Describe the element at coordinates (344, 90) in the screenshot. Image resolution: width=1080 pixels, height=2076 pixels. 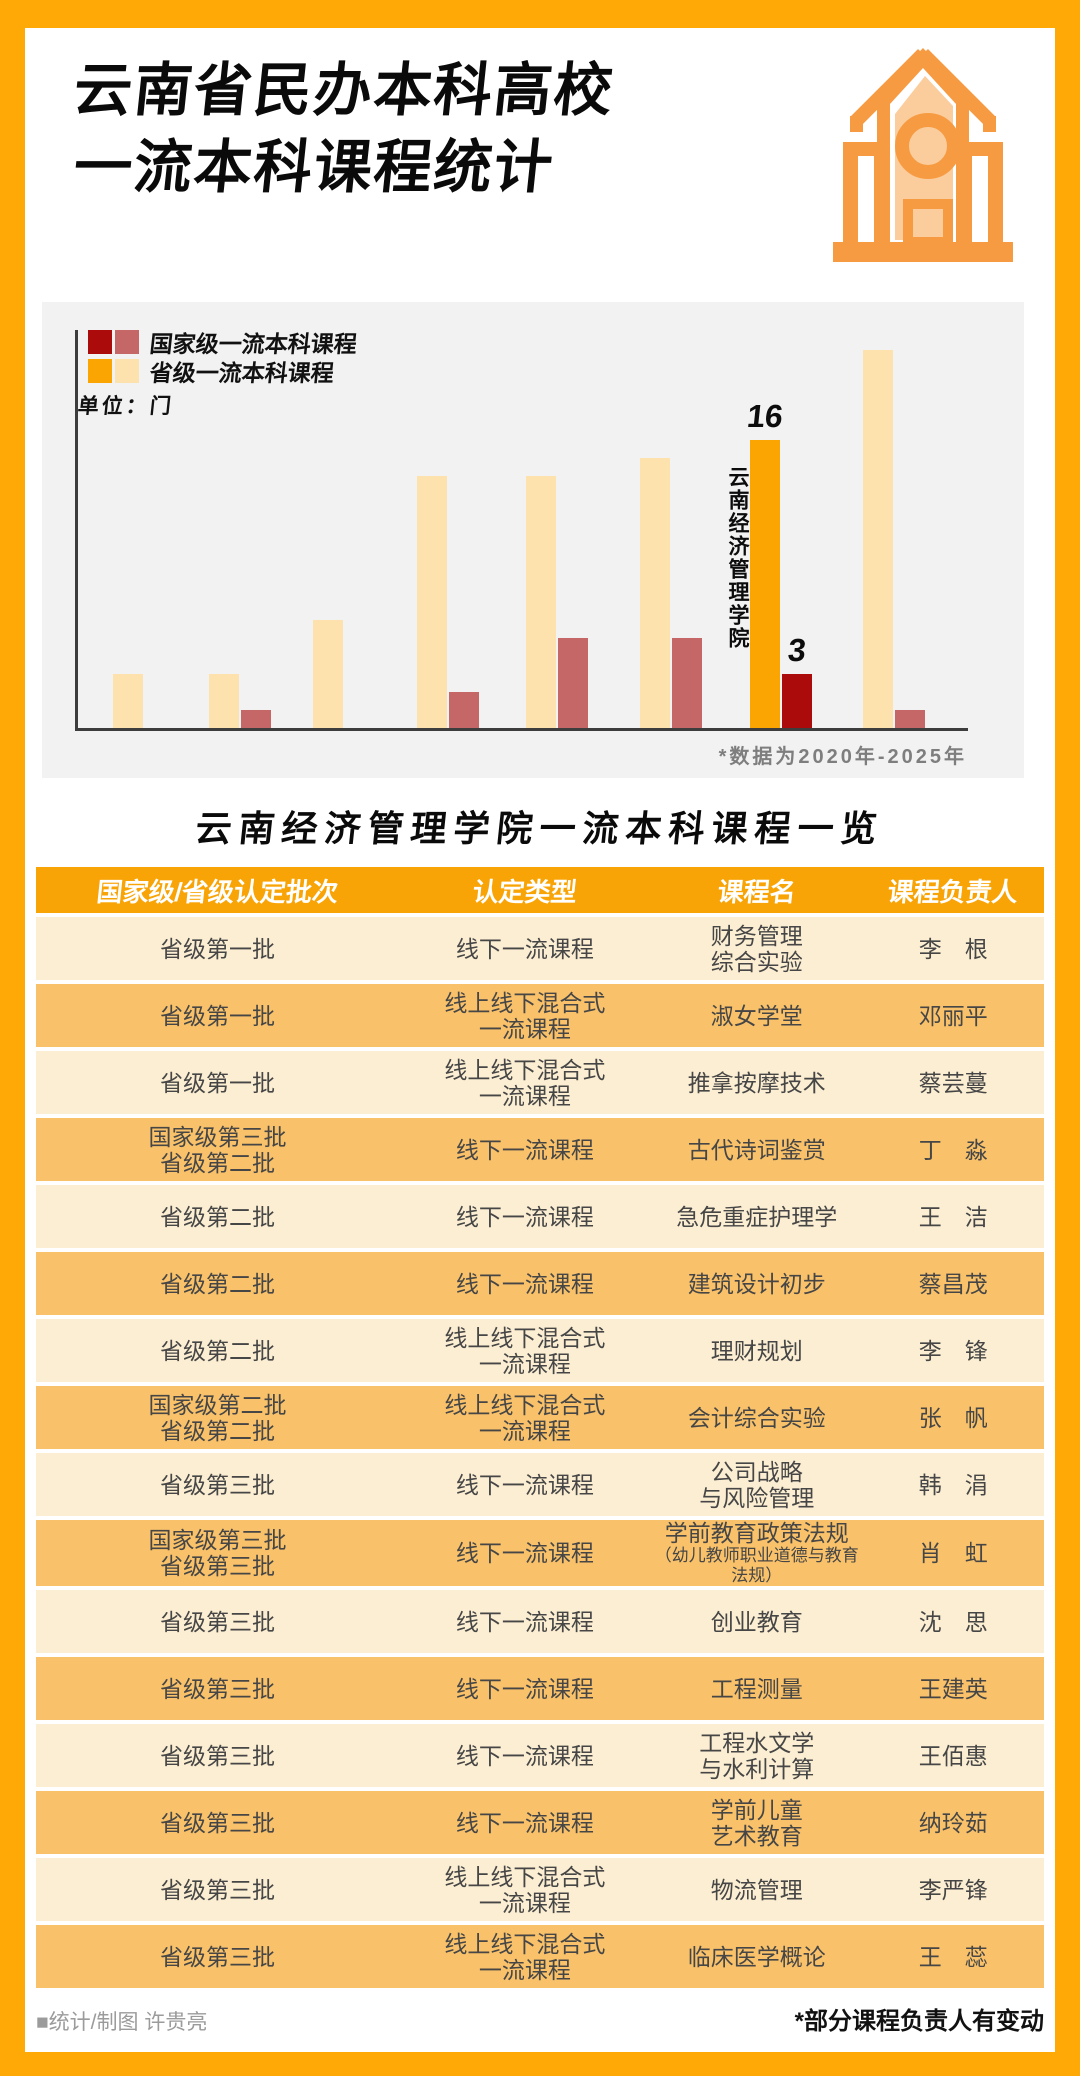
I see `page-title-line1: 云南省民办本科高校` at that location.